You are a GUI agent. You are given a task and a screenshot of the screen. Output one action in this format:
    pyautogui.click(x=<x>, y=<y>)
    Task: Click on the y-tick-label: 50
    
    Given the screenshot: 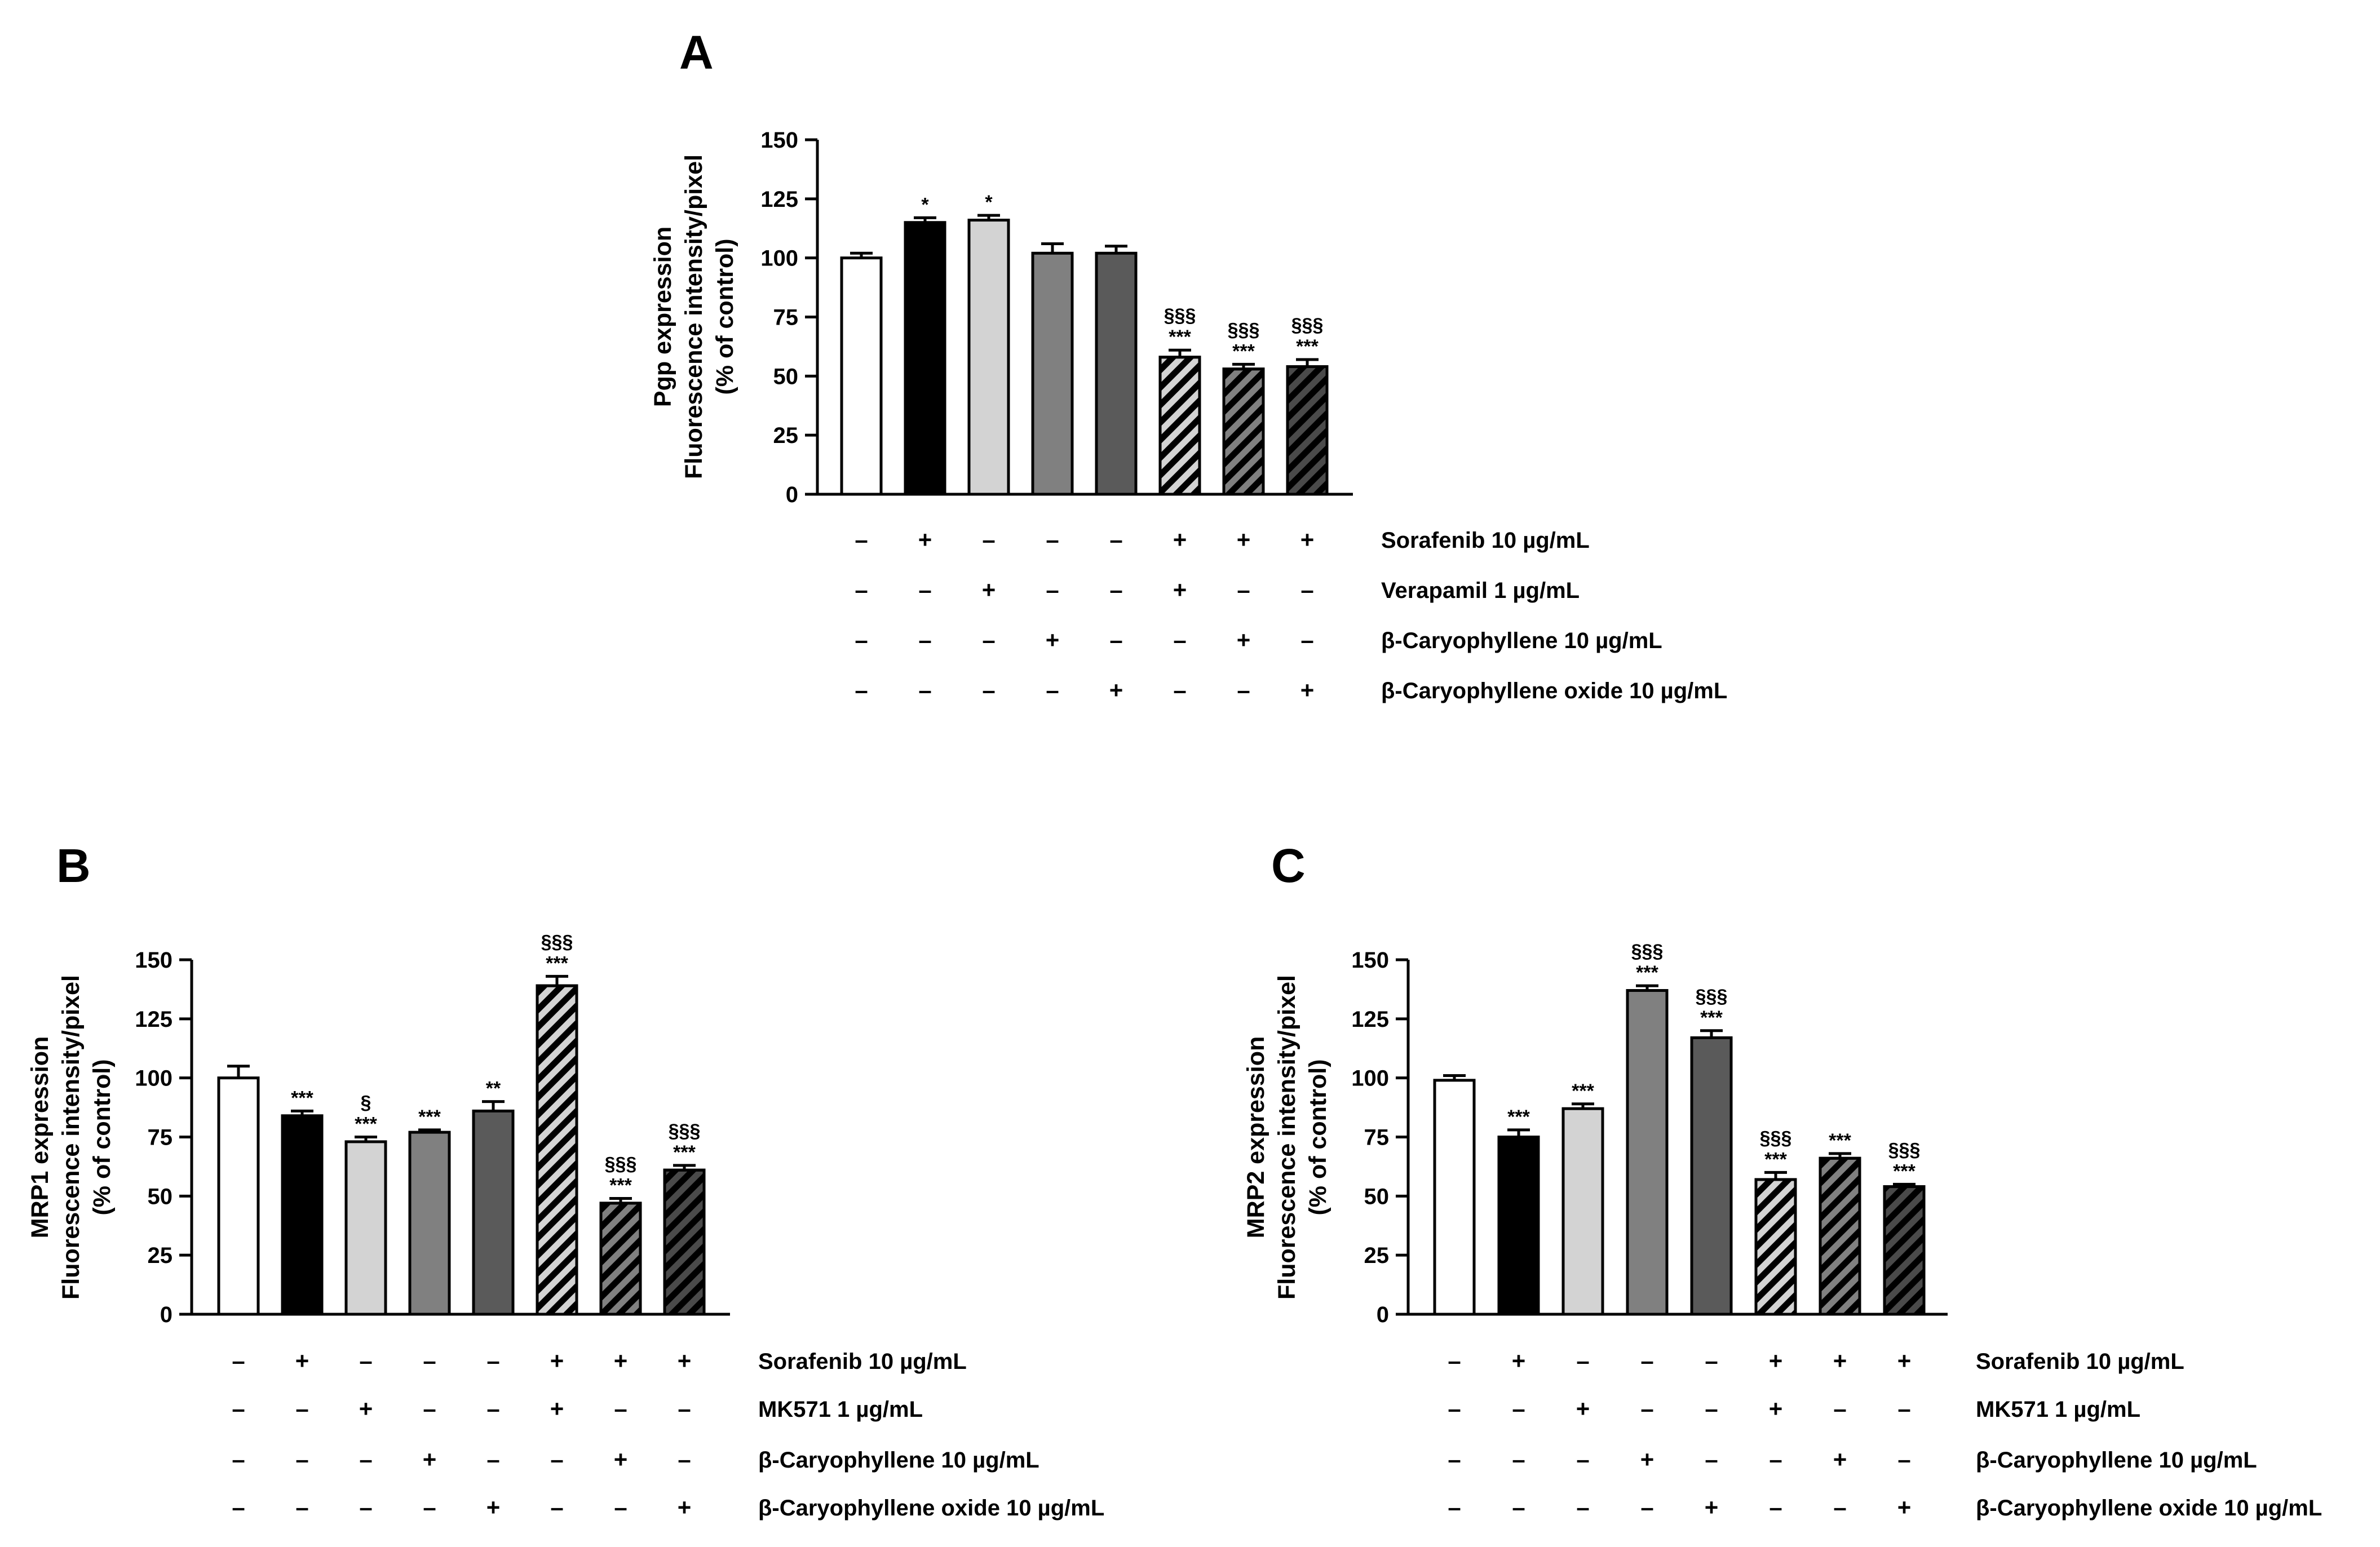 What is the action you would take?
    pyautogui.click(x=786, y=376)
    